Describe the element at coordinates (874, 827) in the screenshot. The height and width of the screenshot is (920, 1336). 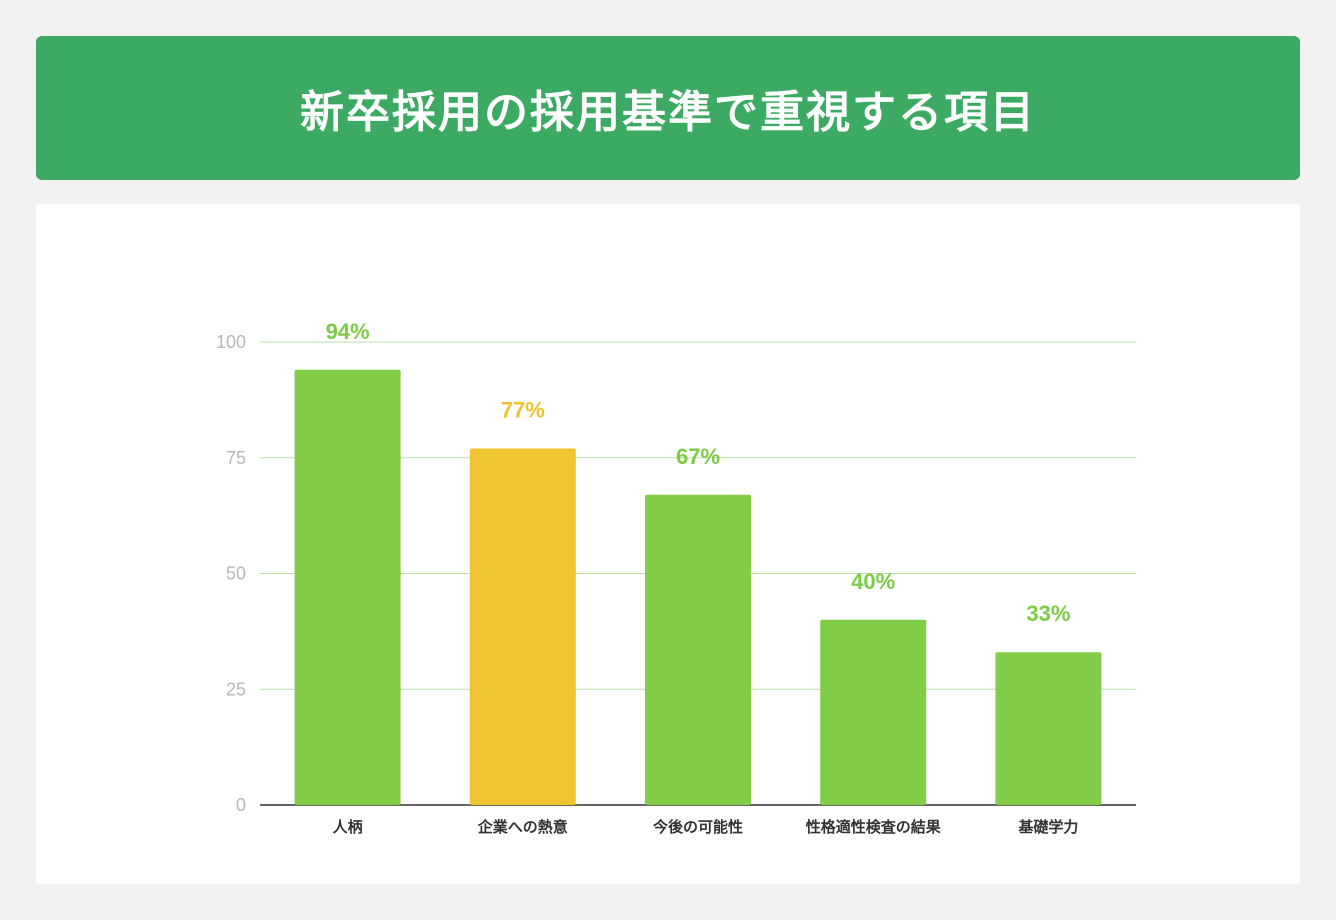
I see `x-category-label-3: 性格適性検査の結果` at that location.